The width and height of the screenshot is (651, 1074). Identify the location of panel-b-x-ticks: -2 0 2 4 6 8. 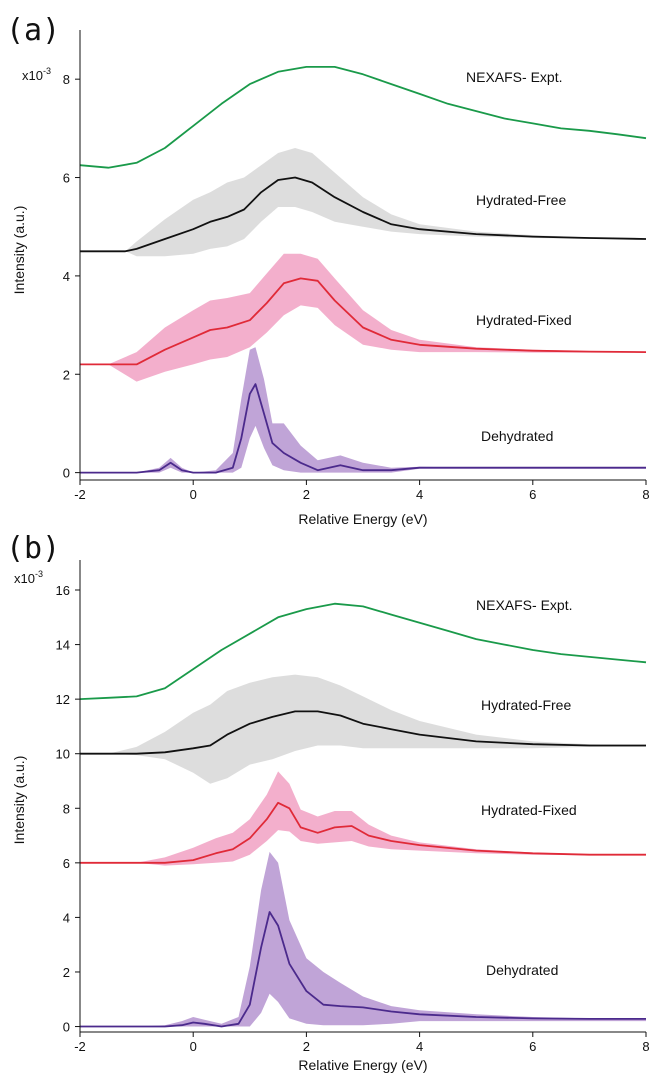
(362, 1043).